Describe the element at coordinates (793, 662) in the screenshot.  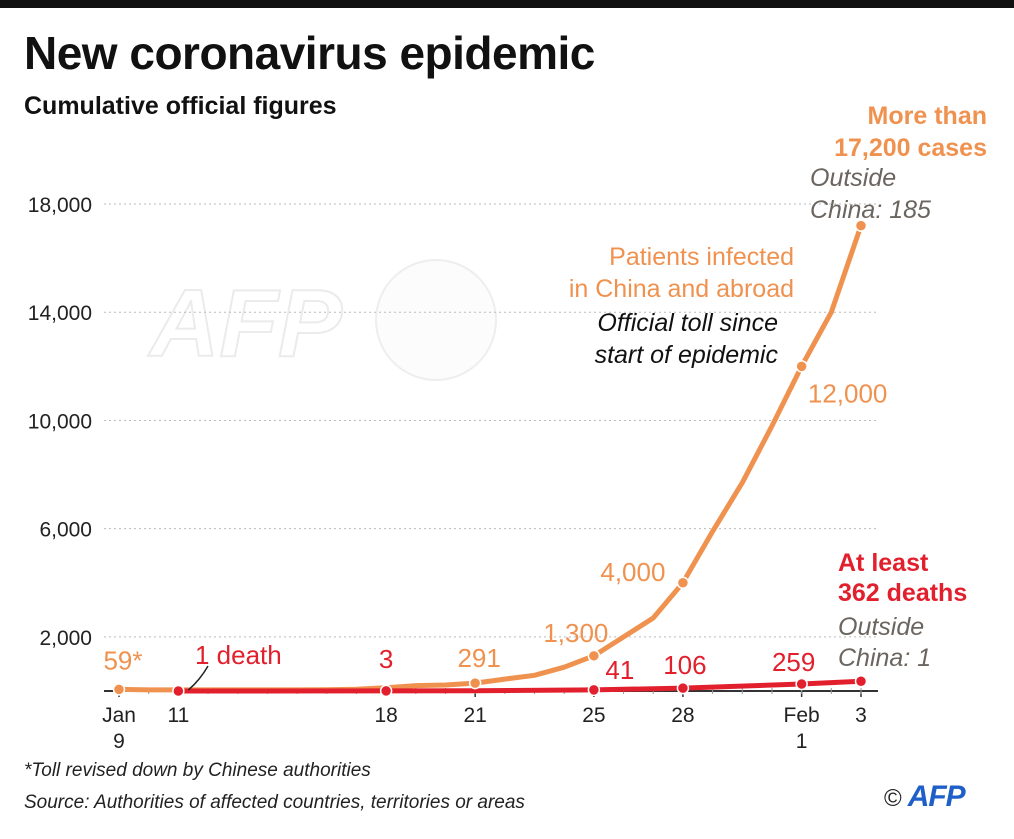
I see `data-label: 259` at that location.